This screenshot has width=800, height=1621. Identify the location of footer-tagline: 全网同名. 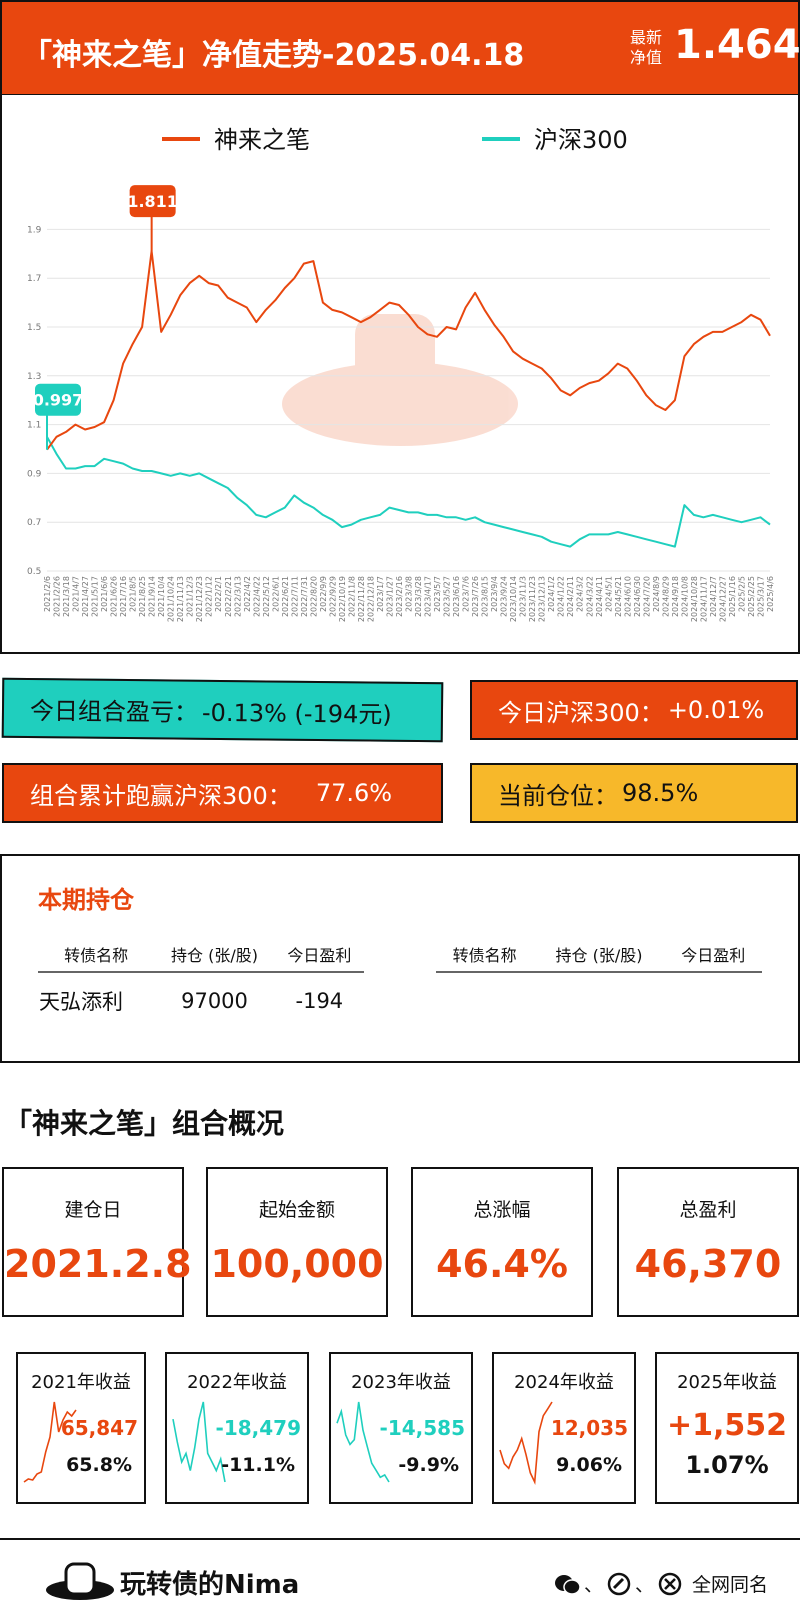
(730, 1585).